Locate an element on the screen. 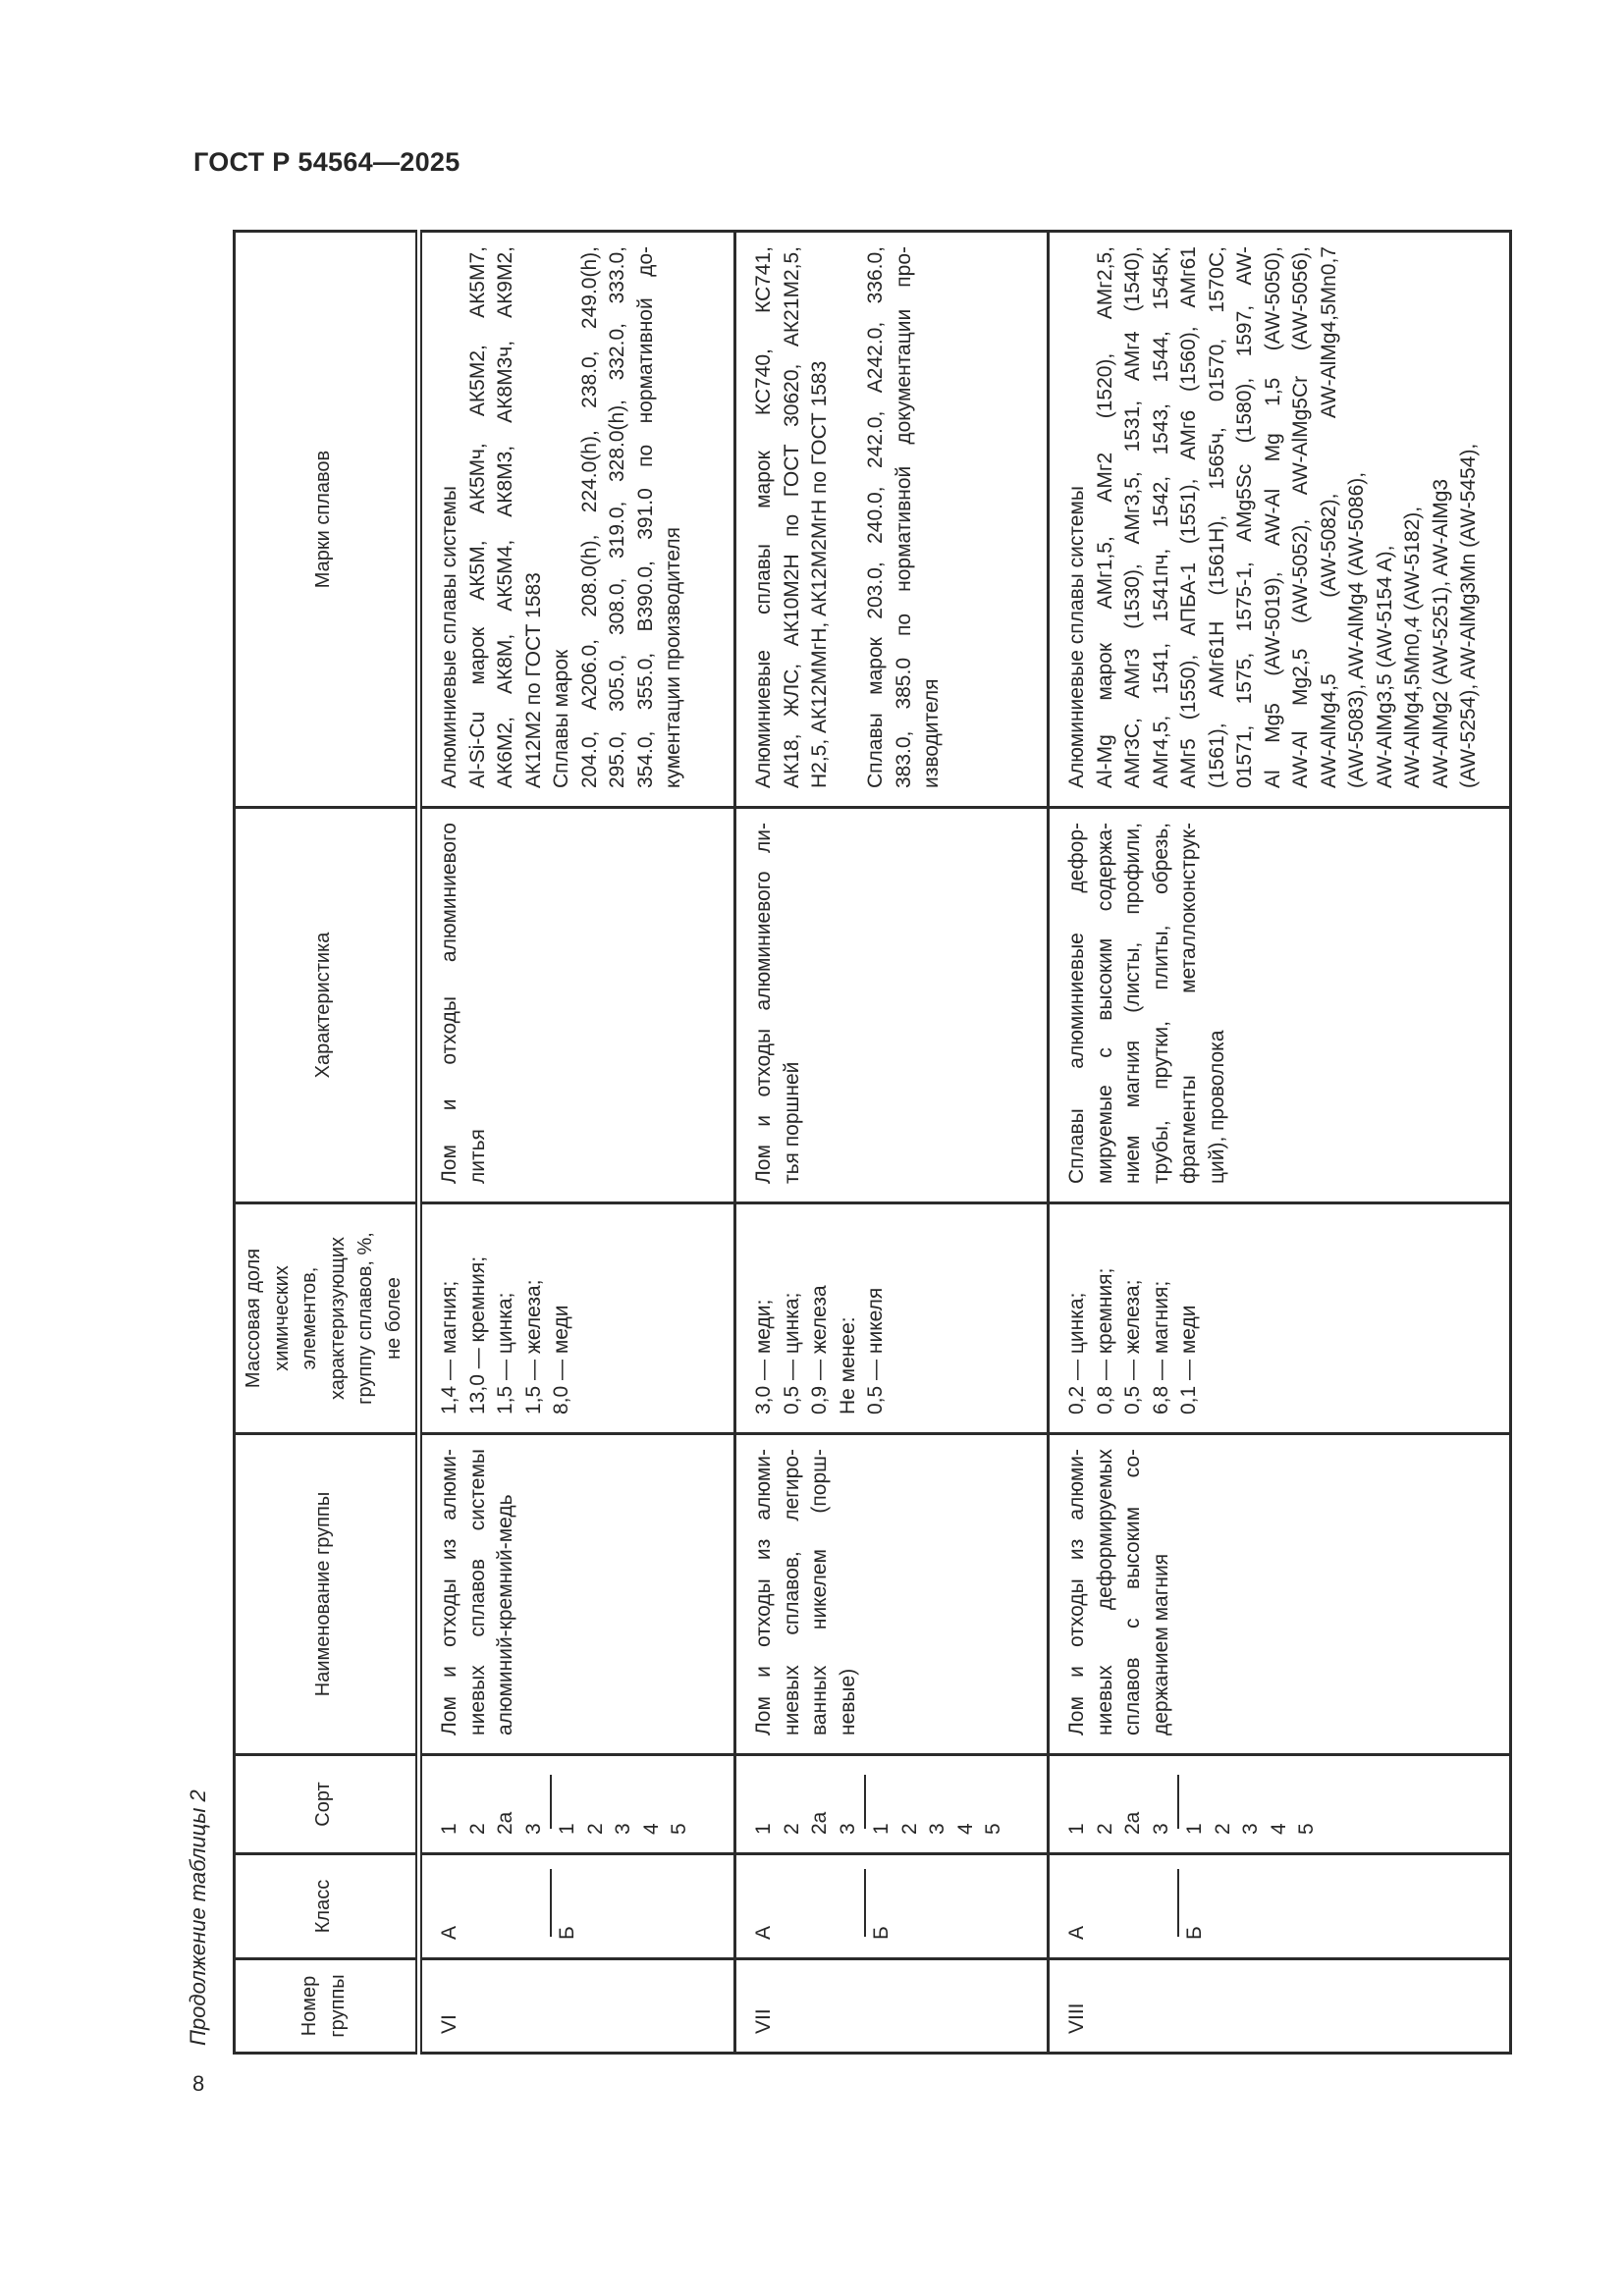 This screenshot has width=1624, height=2296. text-line: Алюминиевые сплавы системы is located at coordinates (1076, 637).